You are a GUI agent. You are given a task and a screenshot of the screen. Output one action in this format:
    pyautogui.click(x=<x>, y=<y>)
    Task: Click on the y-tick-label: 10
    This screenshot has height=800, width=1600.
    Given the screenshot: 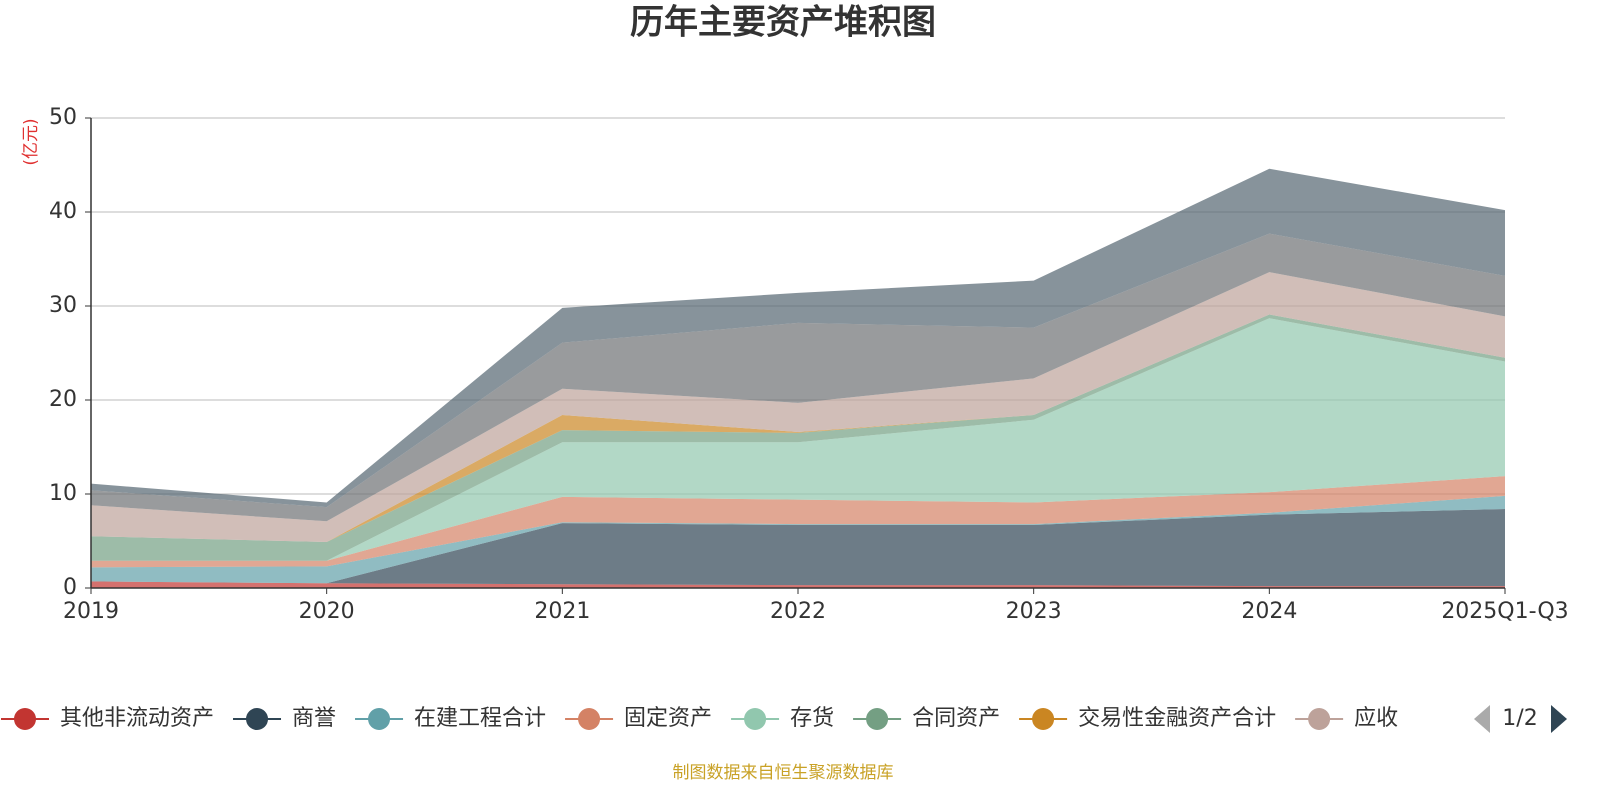 What is the action you would take?
    pyautogui.click(x=63, y=493)
    